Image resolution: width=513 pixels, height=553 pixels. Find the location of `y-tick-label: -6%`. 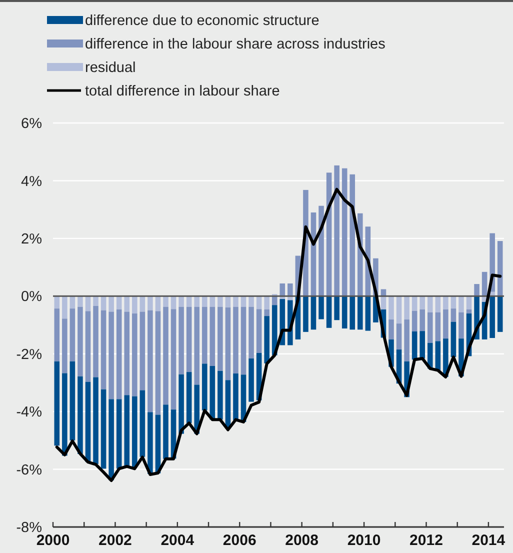

y-tick-label: -6% is located at coordinates (29, 470).